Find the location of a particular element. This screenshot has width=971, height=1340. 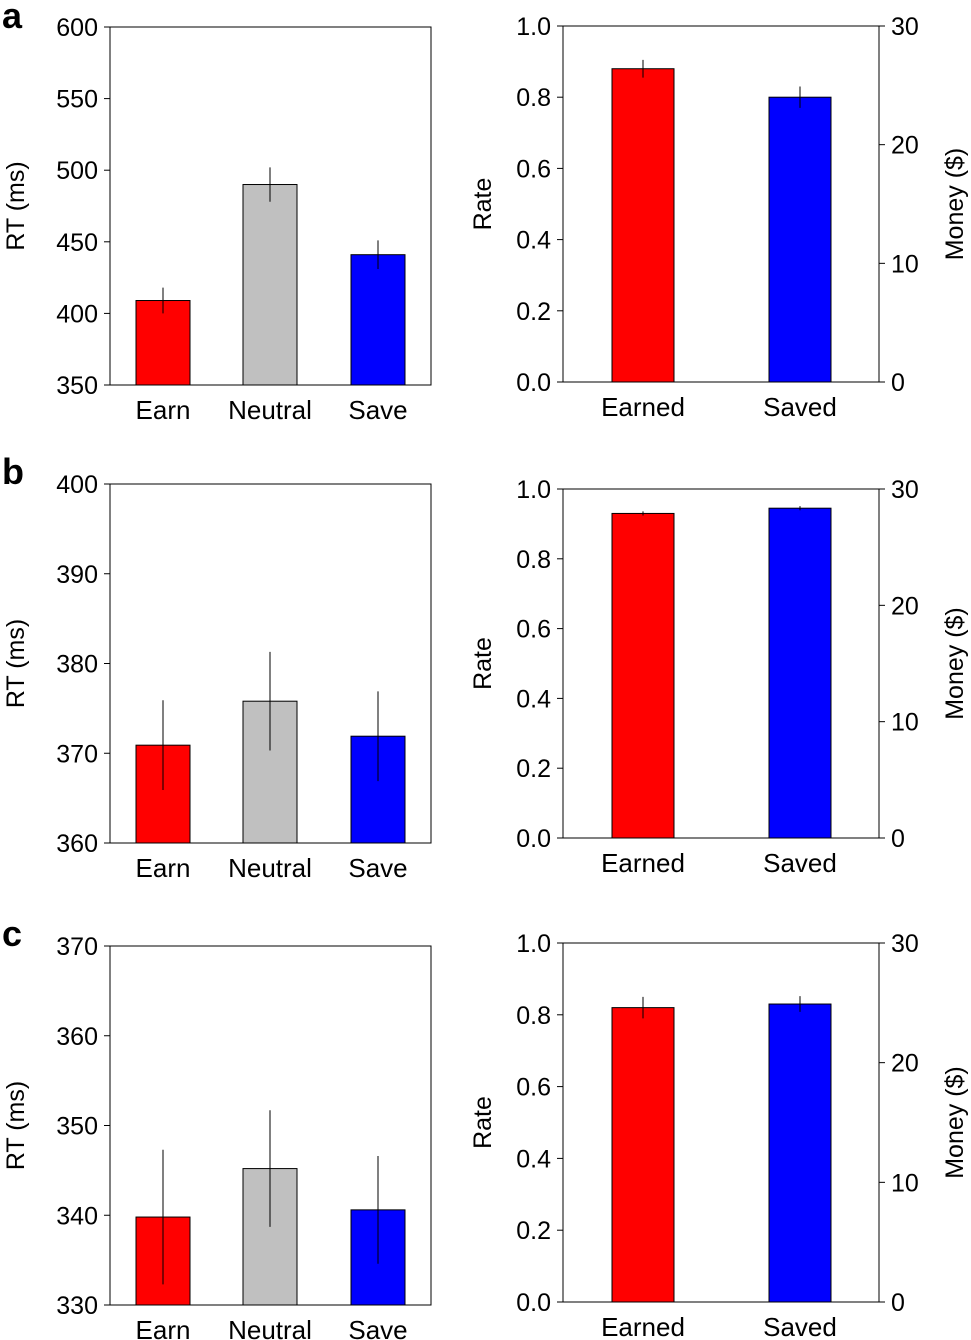

panel-letter-c: c is located at coordinates (12, 933).